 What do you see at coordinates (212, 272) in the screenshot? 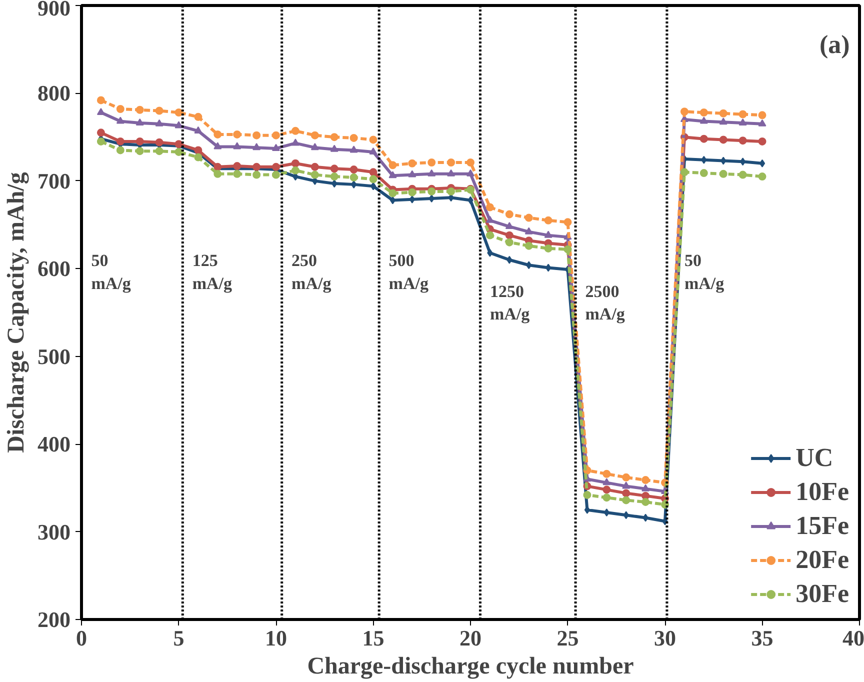
I see `annotation: 125 mA/g` at bounding box center [212, 272].